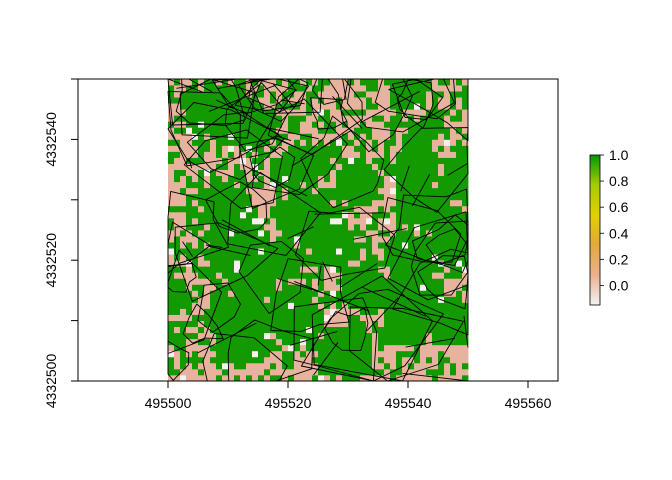 The image size is (672, 480). Describe the element at coordinates (372, 328) in the screenshot. I see `polygon-outline` at that location.